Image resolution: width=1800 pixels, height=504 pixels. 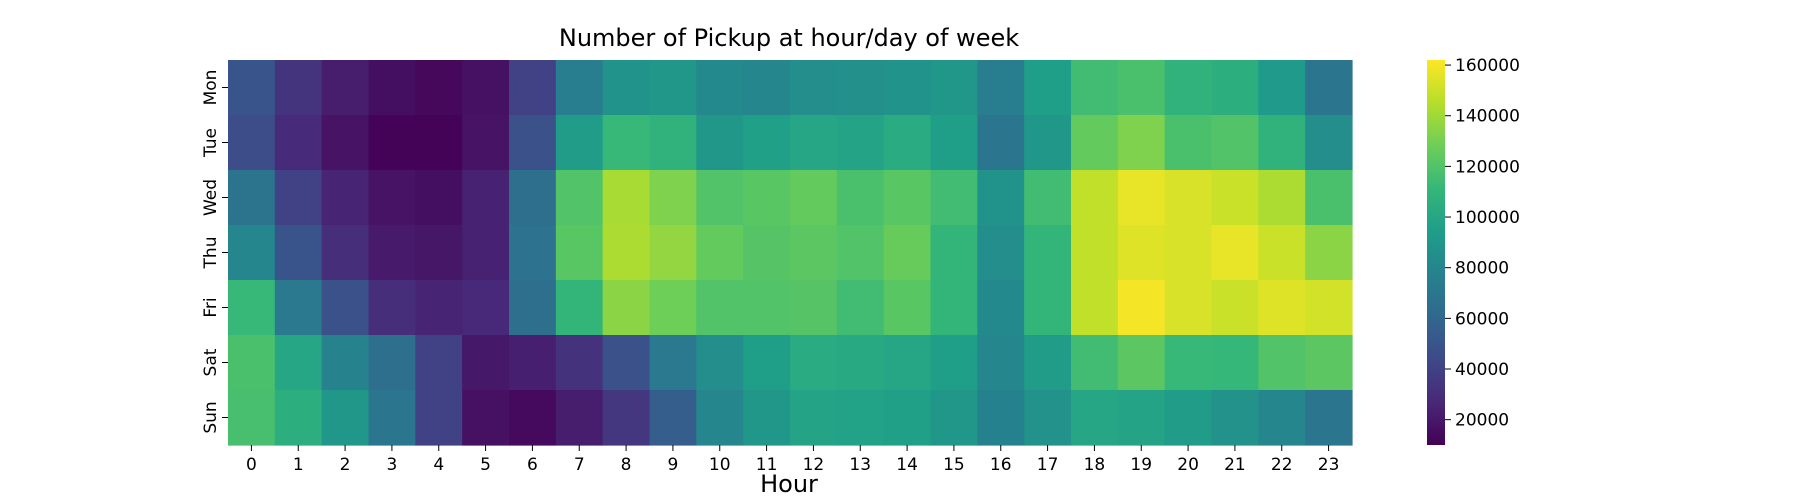 What do you see at coordinates (579, 465) in the screenshot?
I see `x-tick-label-7: 7` at bounding box center [579, 465].